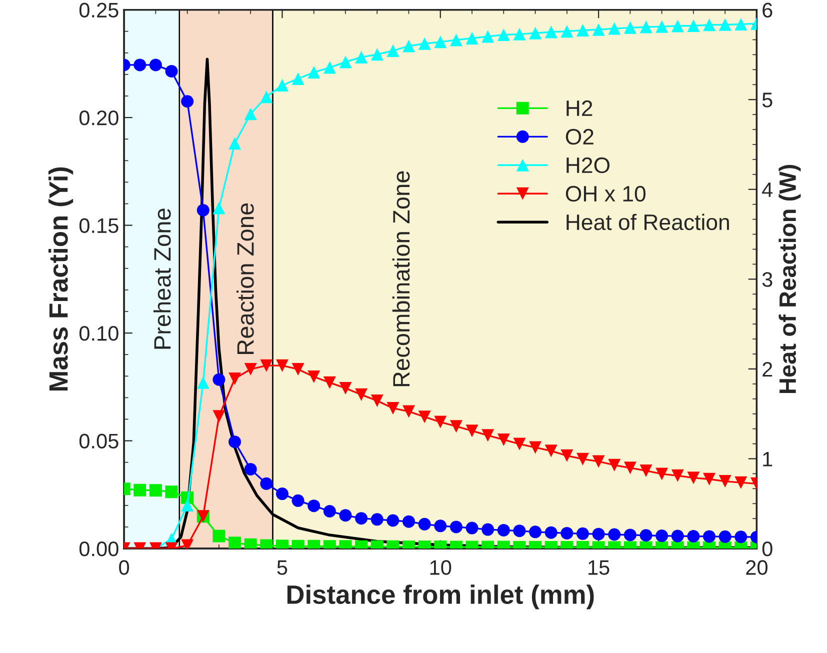 The height and width of the screenshot is (653, 827). Describe the element at coordinates (98, 441) in the screenshot. I see `y-tick-label: 0.05` at that location.